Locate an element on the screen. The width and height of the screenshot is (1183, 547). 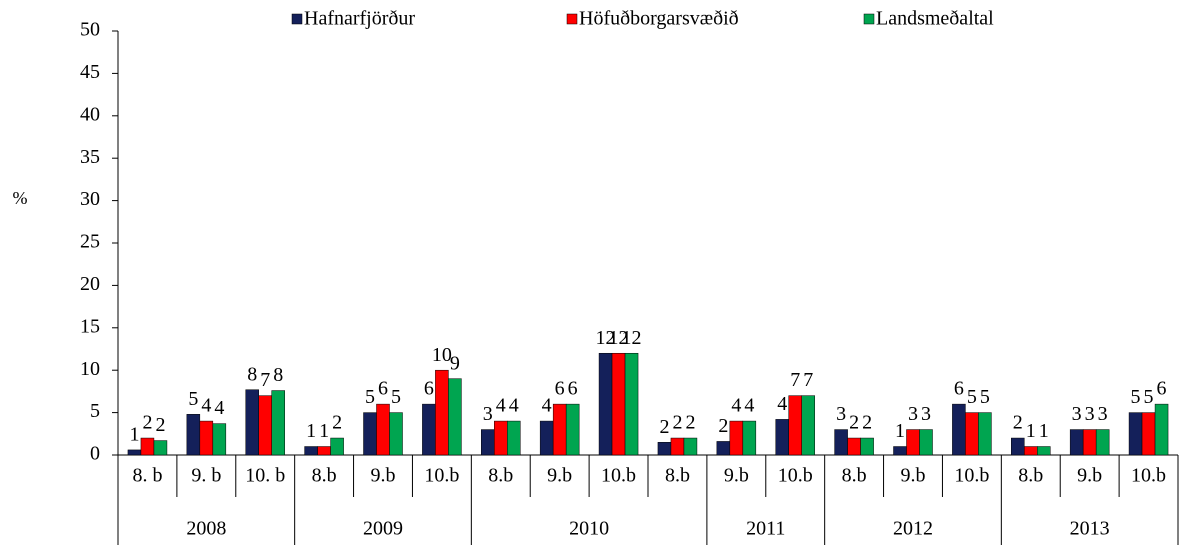
data-label: 12 is located at coordinates (619, 338).